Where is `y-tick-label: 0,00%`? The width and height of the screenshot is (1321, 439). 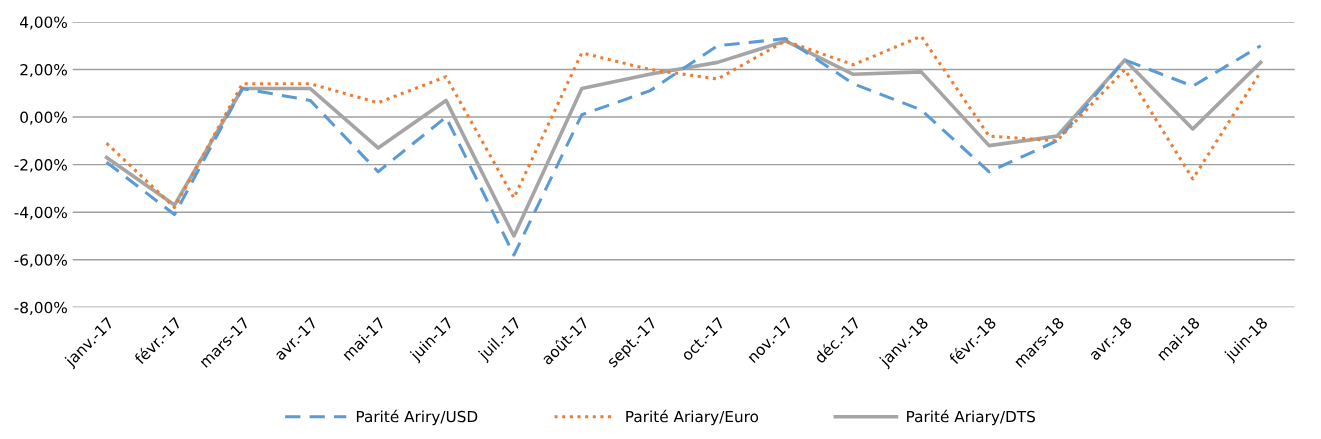
y-tick-label: 0,00% is located at coordinates (43, 118).